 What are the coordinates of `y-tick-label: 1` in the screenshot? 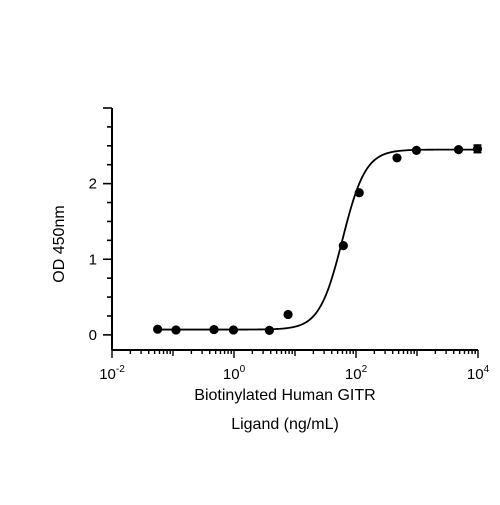 It's located at (93, 259).